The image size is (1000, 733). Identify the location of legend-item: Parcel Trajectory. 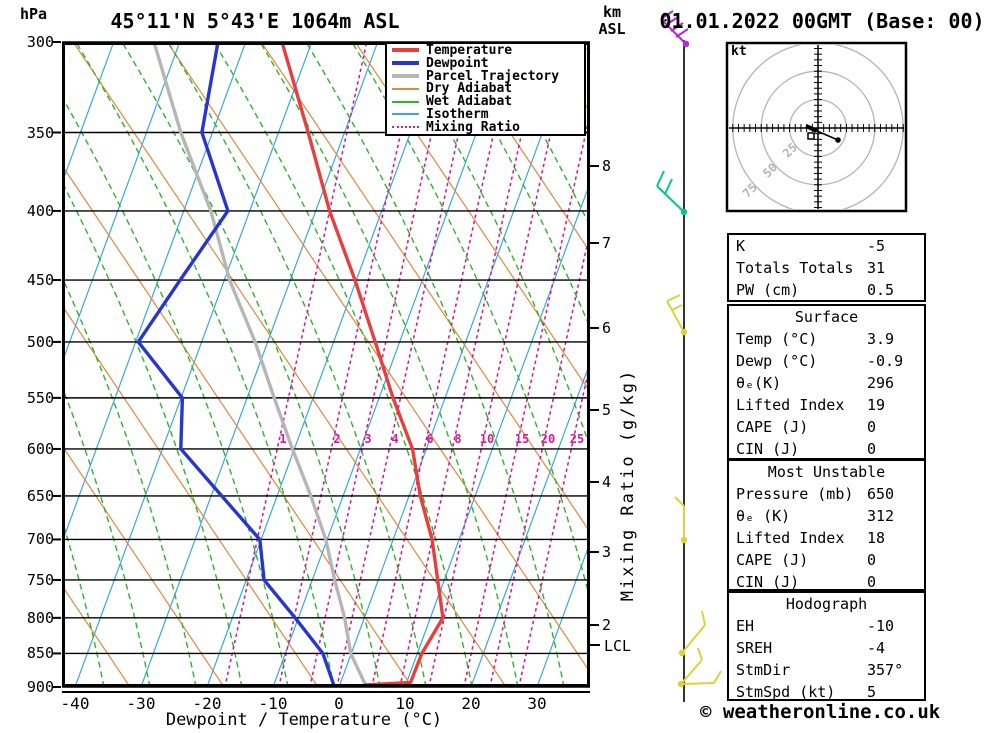
(485, 76).